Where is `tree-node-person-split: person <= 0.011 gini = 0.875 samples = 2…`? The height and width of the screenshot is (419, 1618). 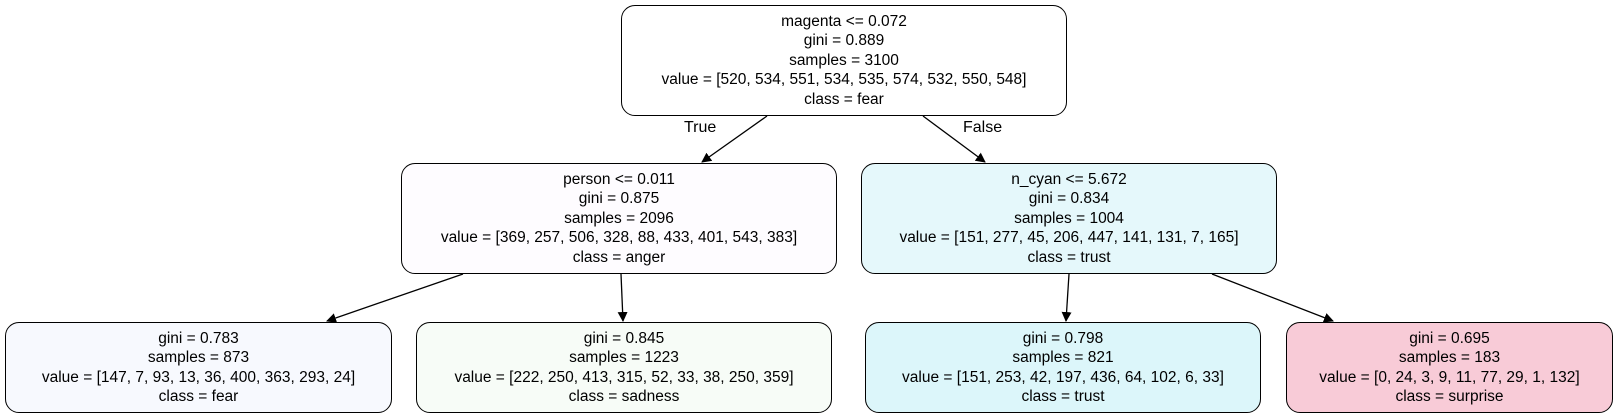
tree-node-person-split: person <= 0.011 gini = 0.875 samples = 2… is located at coordinates (619, 218).